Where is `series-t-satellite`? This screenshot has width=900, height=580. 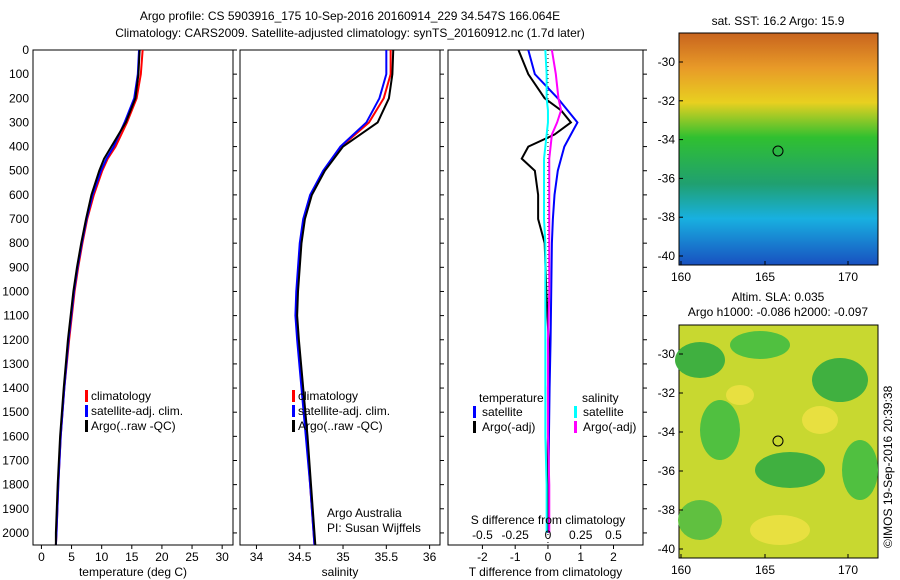
series-t-satellite is located at coordinates (553, 291).